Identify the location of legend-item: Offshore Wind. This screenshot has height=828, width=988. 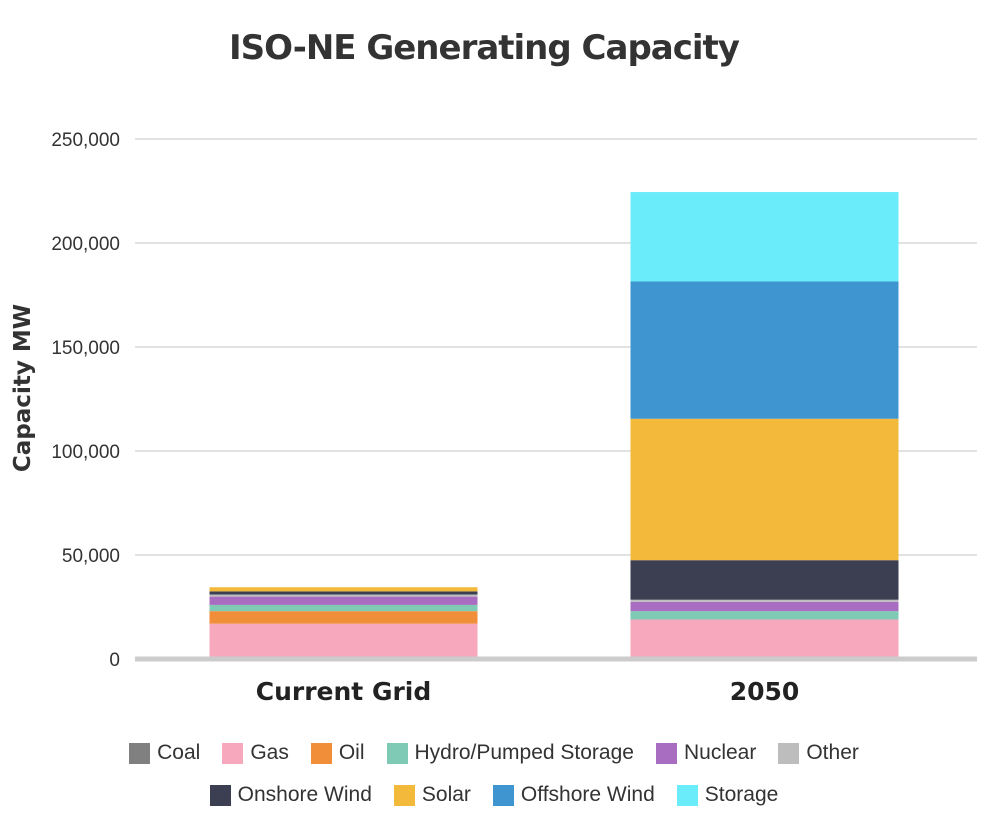
(573, 795).